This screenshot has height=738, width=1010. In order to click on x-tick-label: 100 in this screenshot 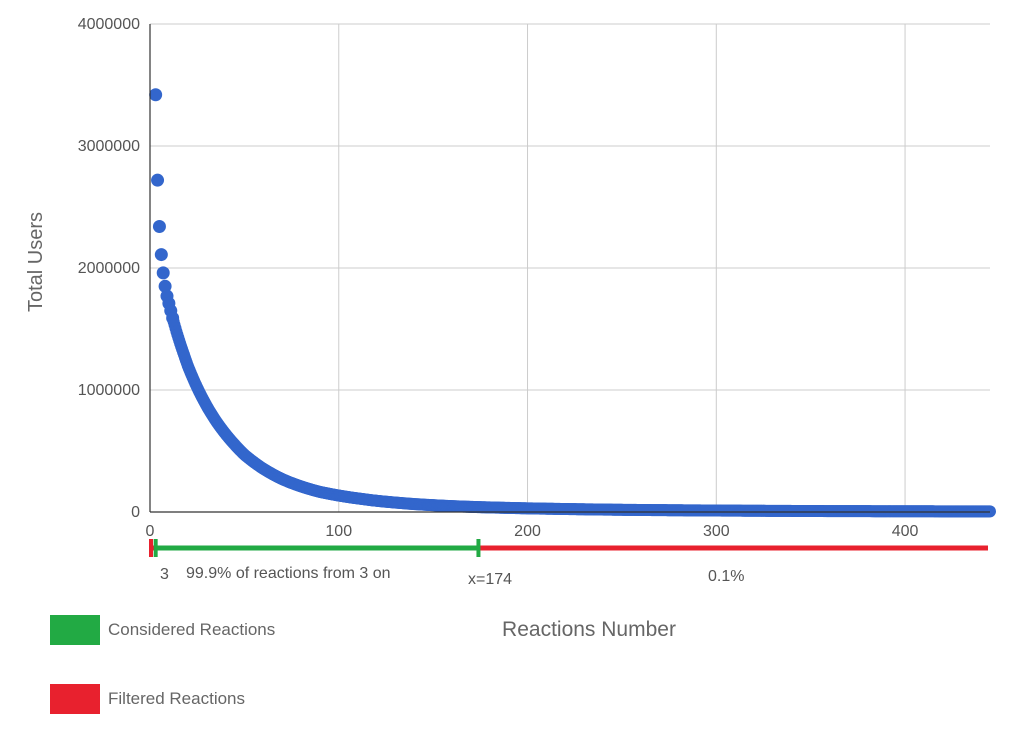, I will do `click(338, 531)`.